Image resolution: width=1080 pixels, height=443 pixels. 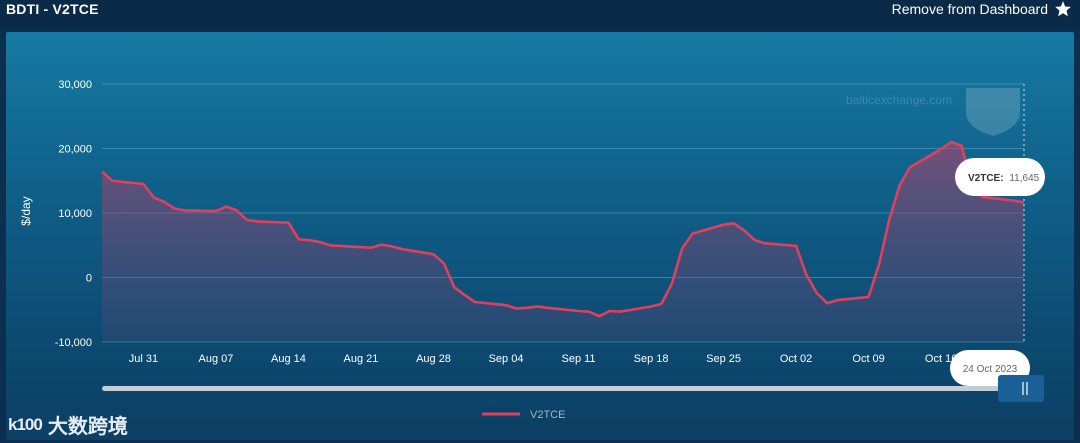 I want to click on baltic-logo-watermark, so click(x=993, y=112).